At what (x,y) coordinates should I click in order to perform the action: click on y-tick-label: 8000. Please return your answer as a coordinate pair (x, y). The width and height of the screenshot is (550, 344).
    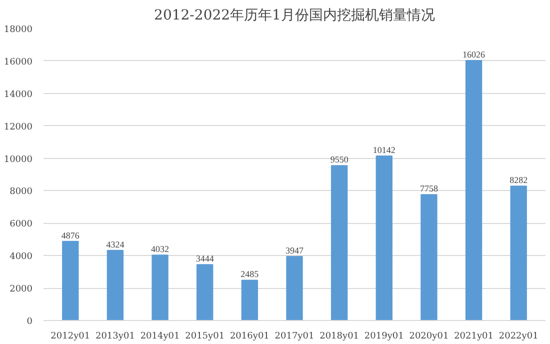
    Looking at the image, I should click on (21, 192).